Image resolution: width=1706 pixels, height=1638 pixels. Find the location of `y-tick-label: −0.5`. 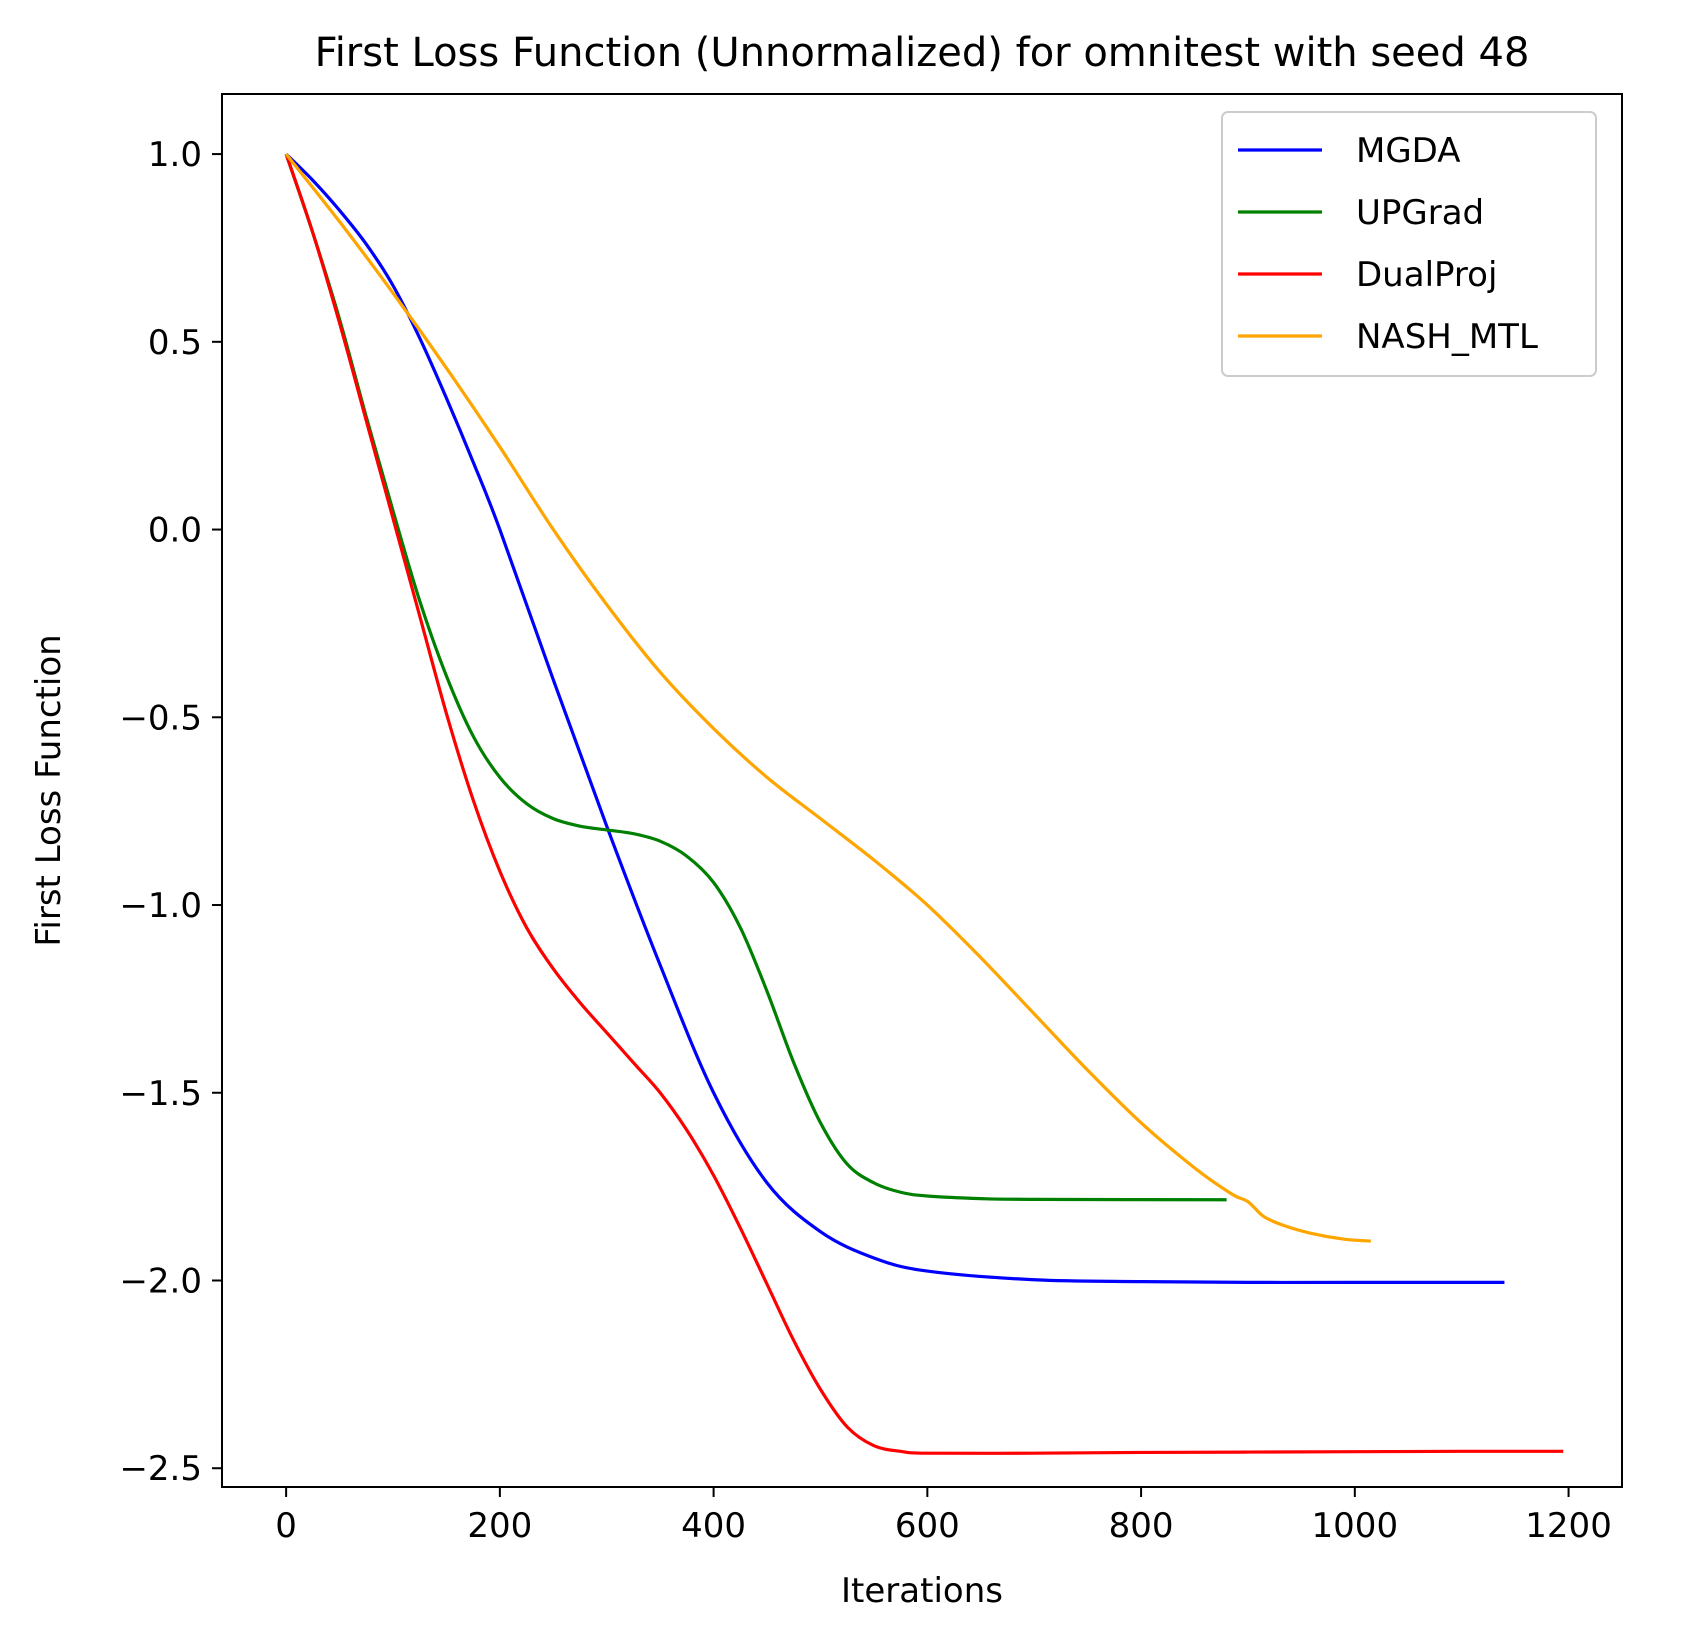

y-tick-label: −0.5 is located at coordinates (160, 718).